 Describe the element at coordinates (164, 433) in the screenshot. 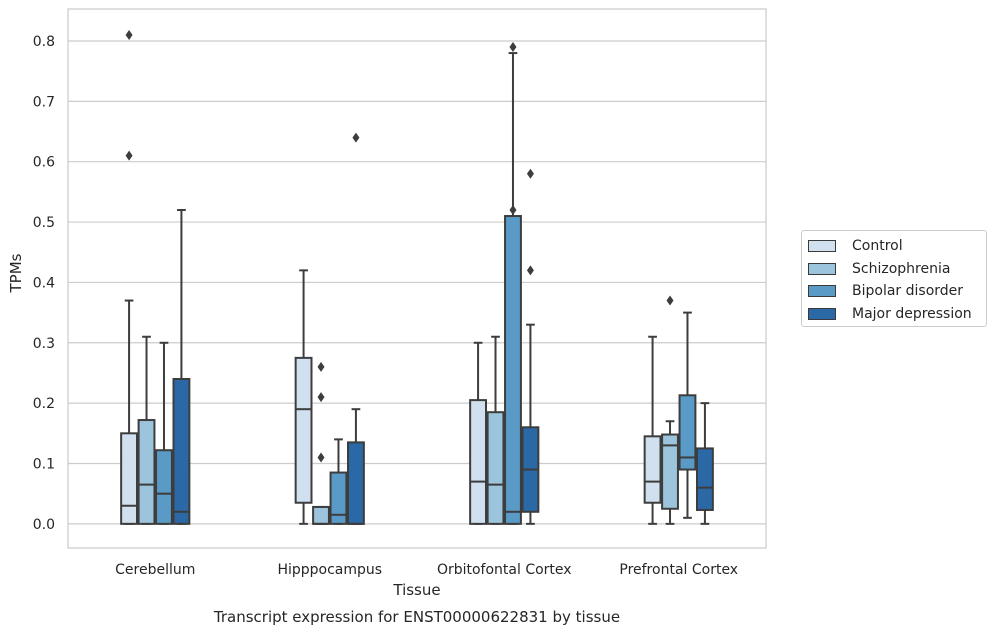

I see `box-bipolar-disorder-cerebellum` at that location.